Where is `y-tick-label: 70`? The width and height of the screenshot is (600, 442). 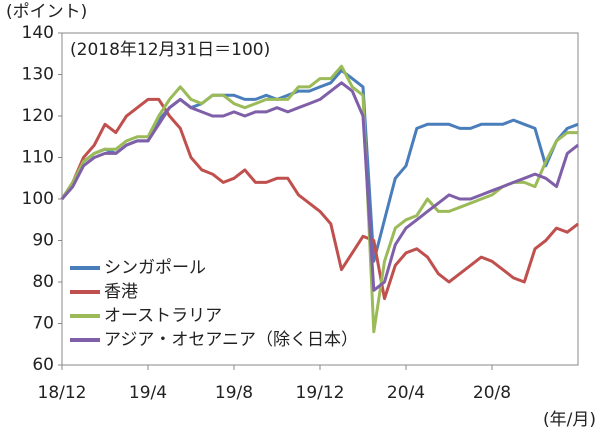 y-tick-label: 70 is located at coordinates (43, 324).